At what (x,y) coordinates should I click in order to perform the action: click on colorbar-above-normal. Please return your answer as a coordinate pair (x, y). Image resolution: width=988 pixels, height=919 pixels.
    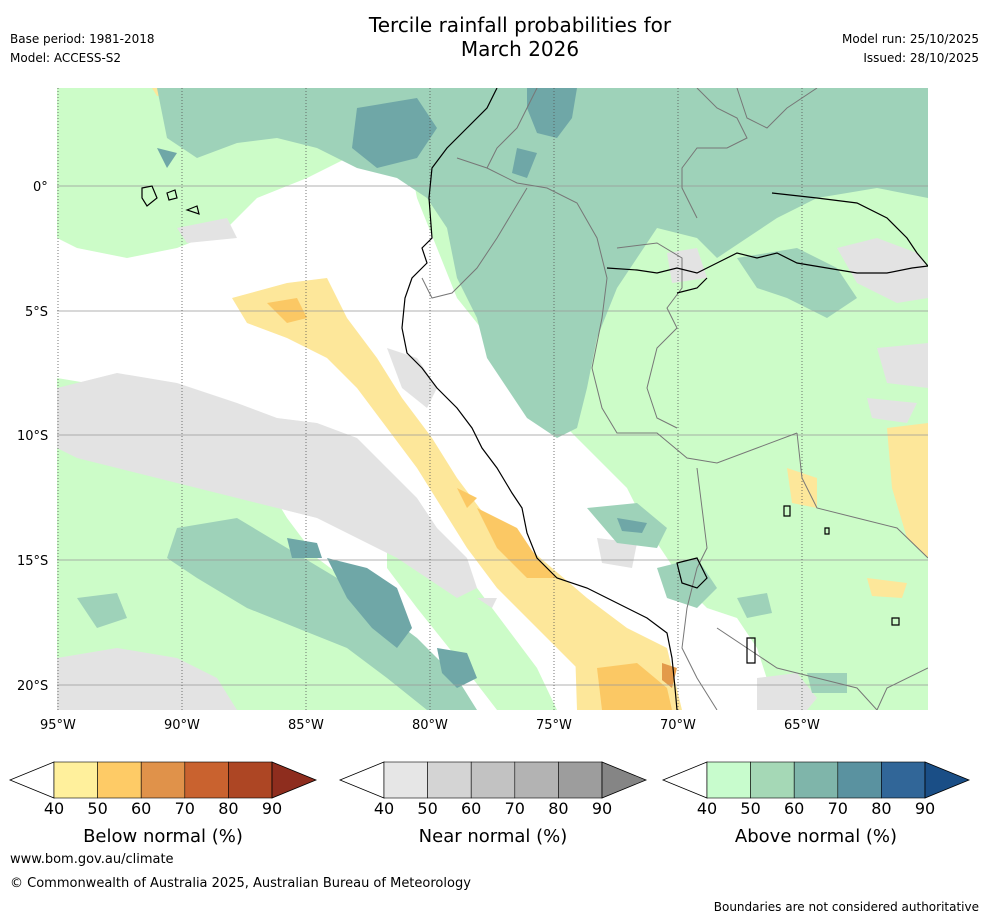
    Looking at the image, I should click on (816, 780).